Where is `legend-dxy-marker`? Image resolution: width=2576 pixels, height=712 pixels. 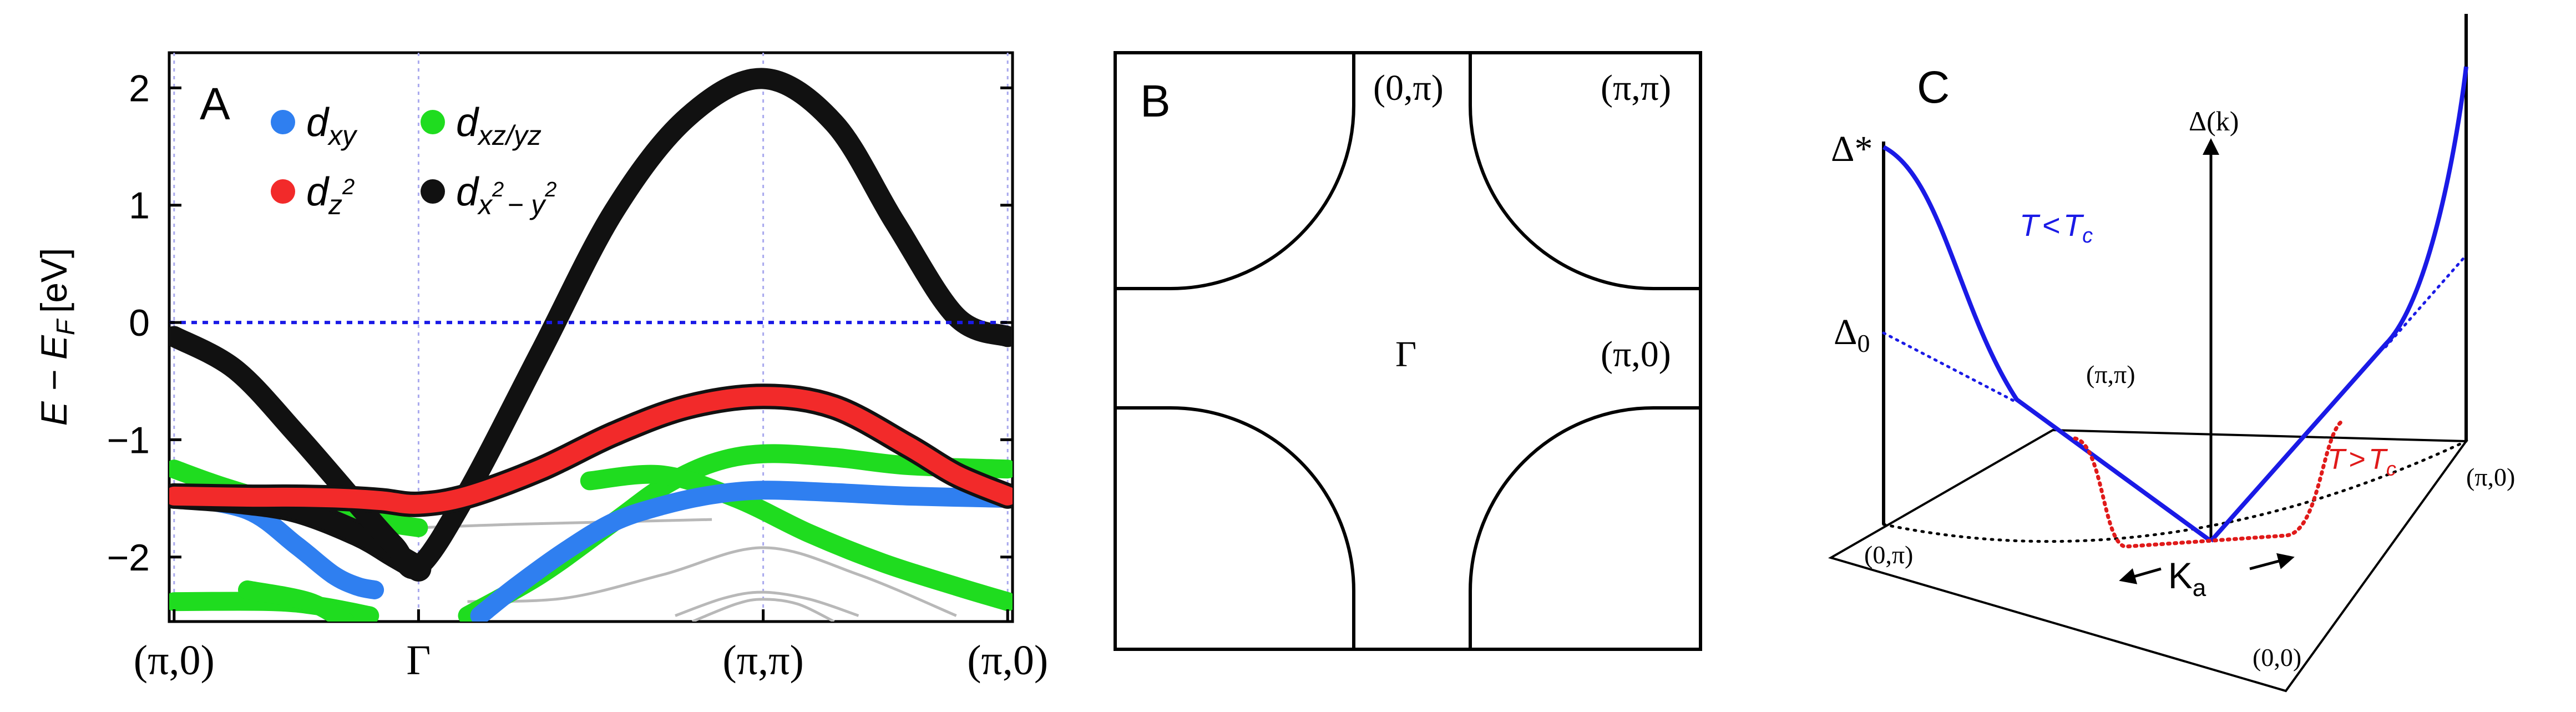 legend-dxy-marker is located at coordinates (283, 122).